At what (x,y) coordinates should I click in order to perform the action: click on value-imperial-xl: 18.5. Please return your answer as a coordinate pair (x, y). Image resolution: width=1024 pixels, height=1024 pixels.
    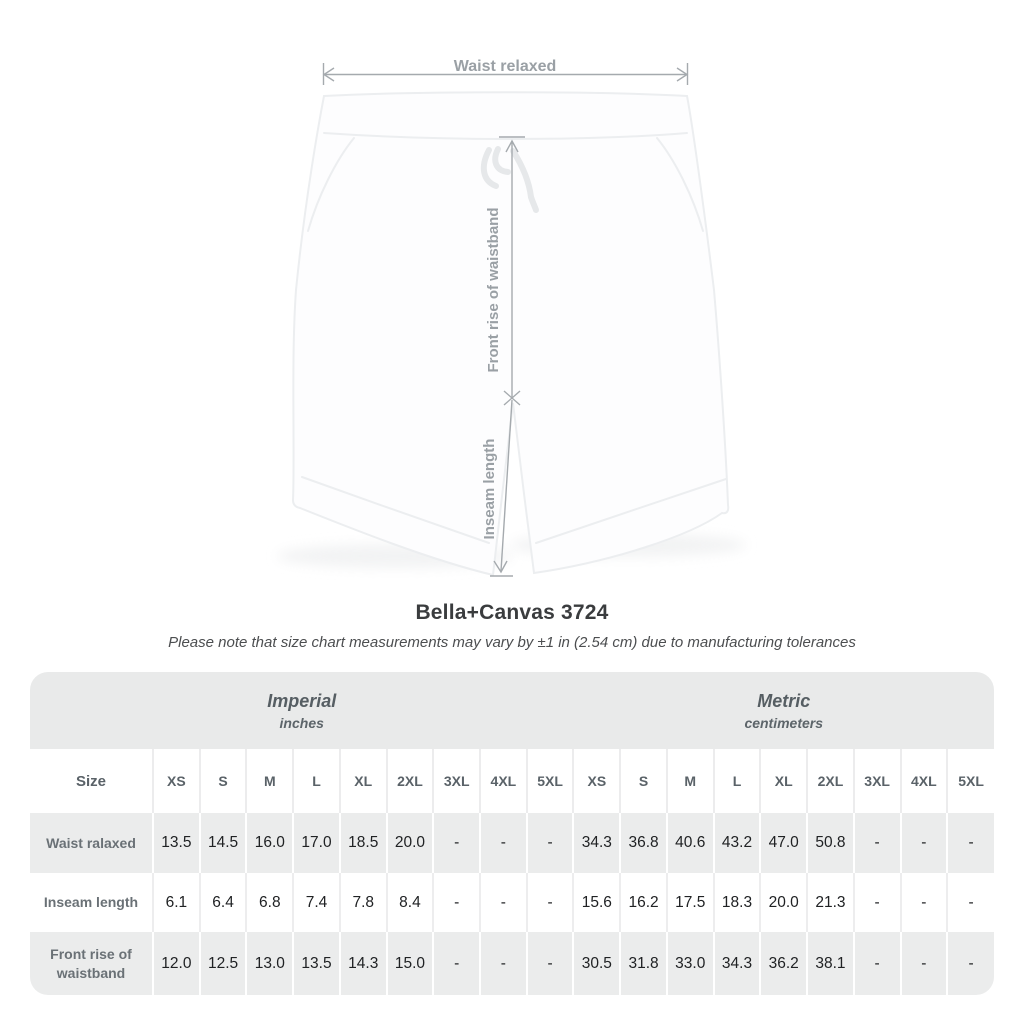
    Looking at the image, I should click on (362, 843).